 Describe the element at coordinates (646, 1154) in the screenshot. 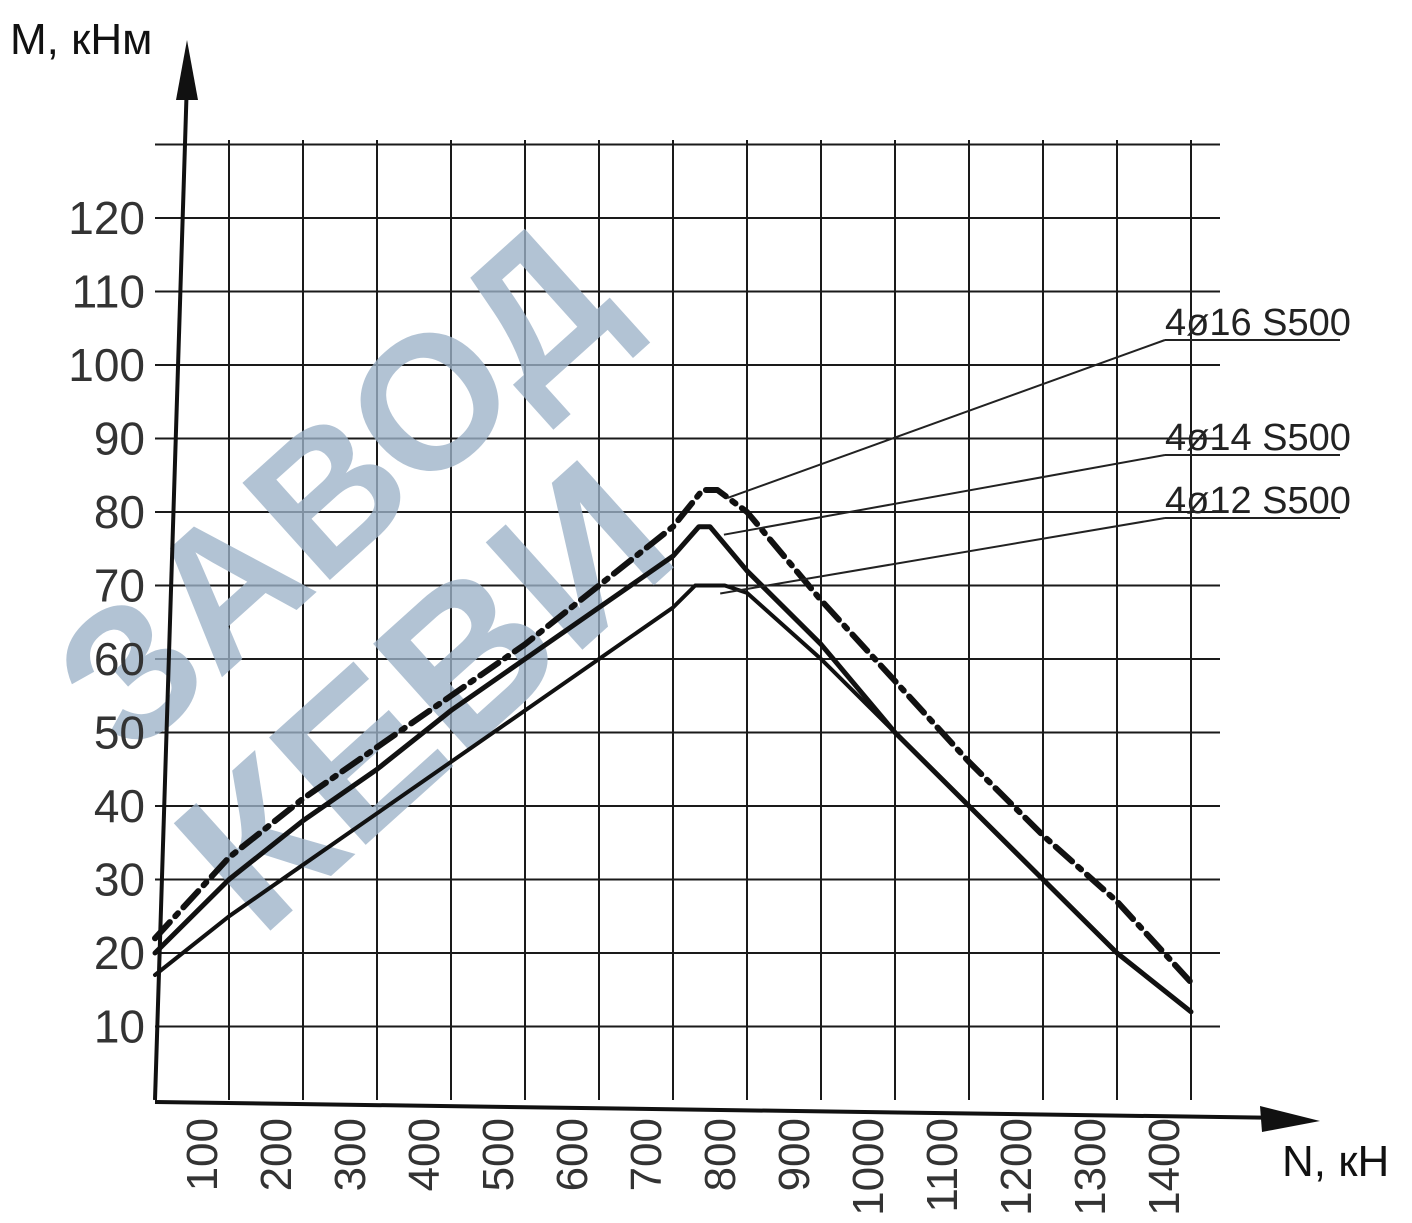

I see `x-tick-label: 700` at that location.